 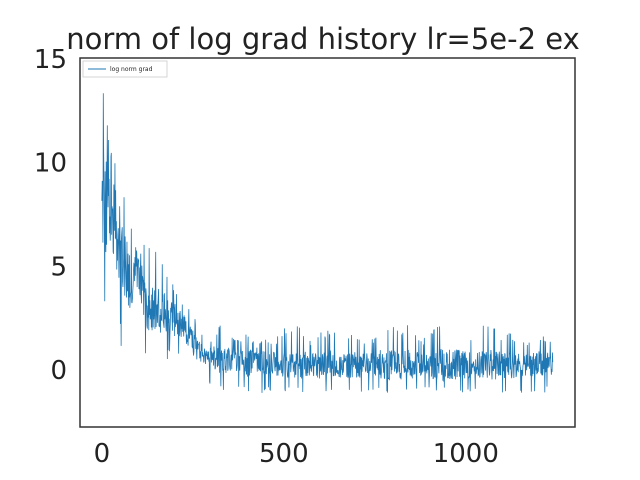 What do you see at coordinates (131, 69) in the screenshot?
I see `legend-label-log-norm-grad: log norm grad` at bounding box center [131, 69].